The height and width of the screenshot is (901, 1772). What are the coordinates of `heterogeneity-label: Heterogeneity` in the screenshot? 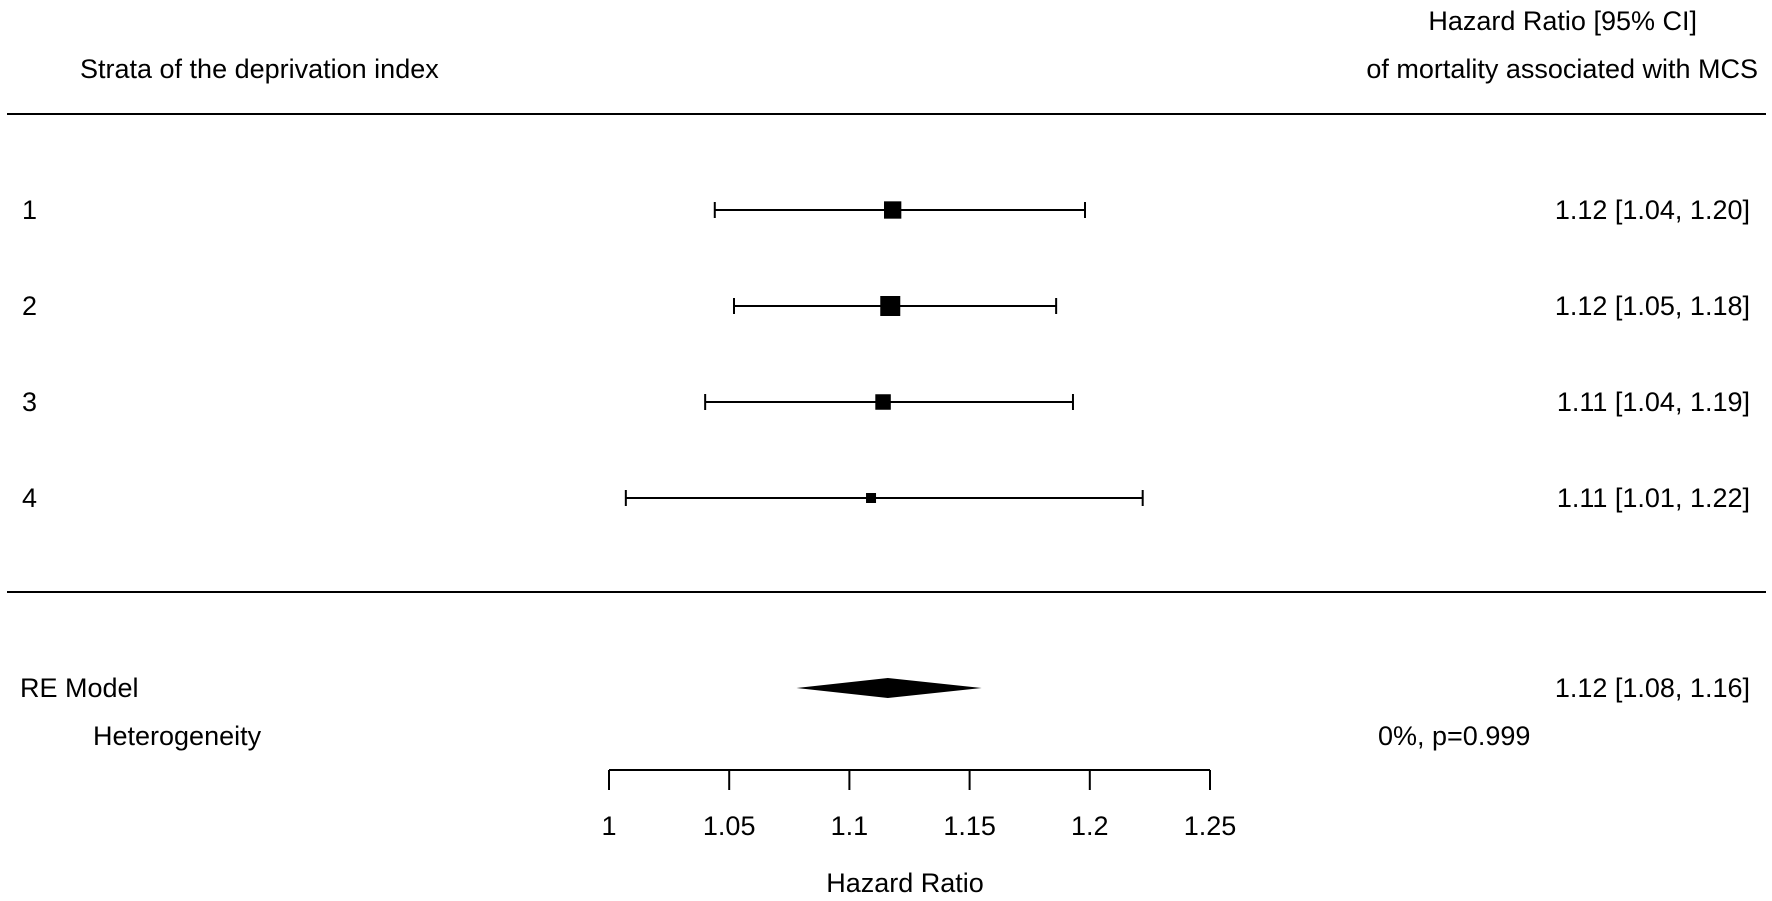 It's located at (177, 736).